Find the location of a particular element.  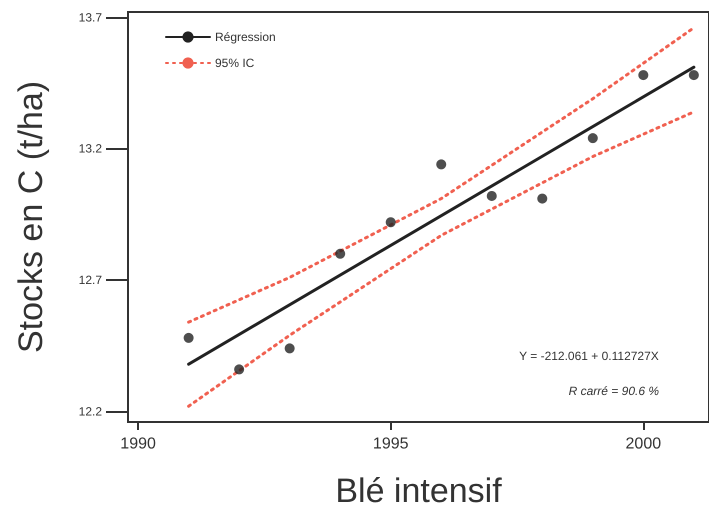

y-axis-title: Stocks en C (t/ha) is located at coordinates (31, 217).